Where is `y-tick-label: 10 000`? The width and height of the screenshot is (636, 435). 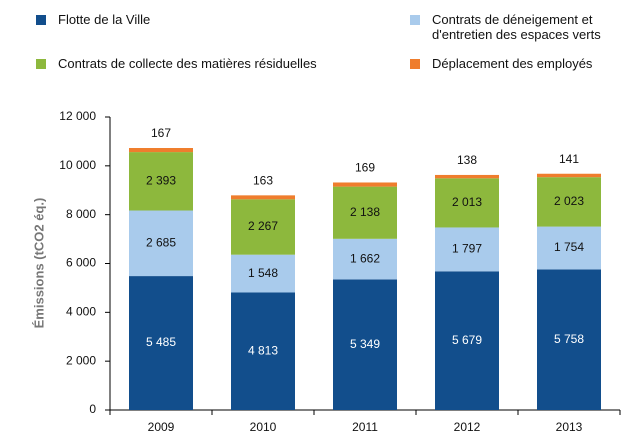 y-tick-label: 10 000 is located at coordinates (77, 165).